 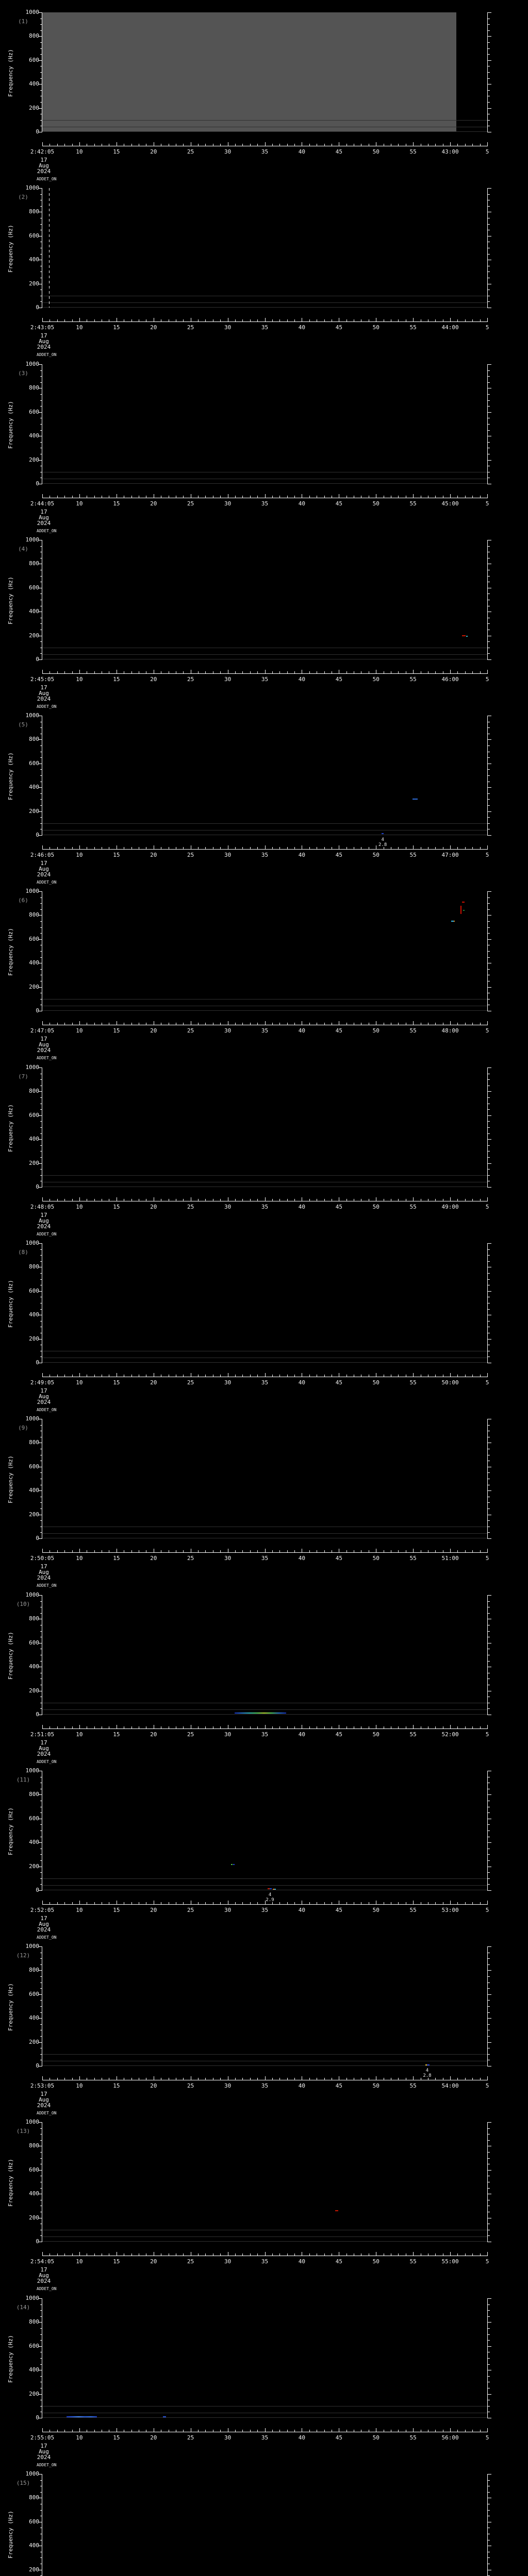 I want to click on x-tick-label: 10, so click(x=79, y=2085).